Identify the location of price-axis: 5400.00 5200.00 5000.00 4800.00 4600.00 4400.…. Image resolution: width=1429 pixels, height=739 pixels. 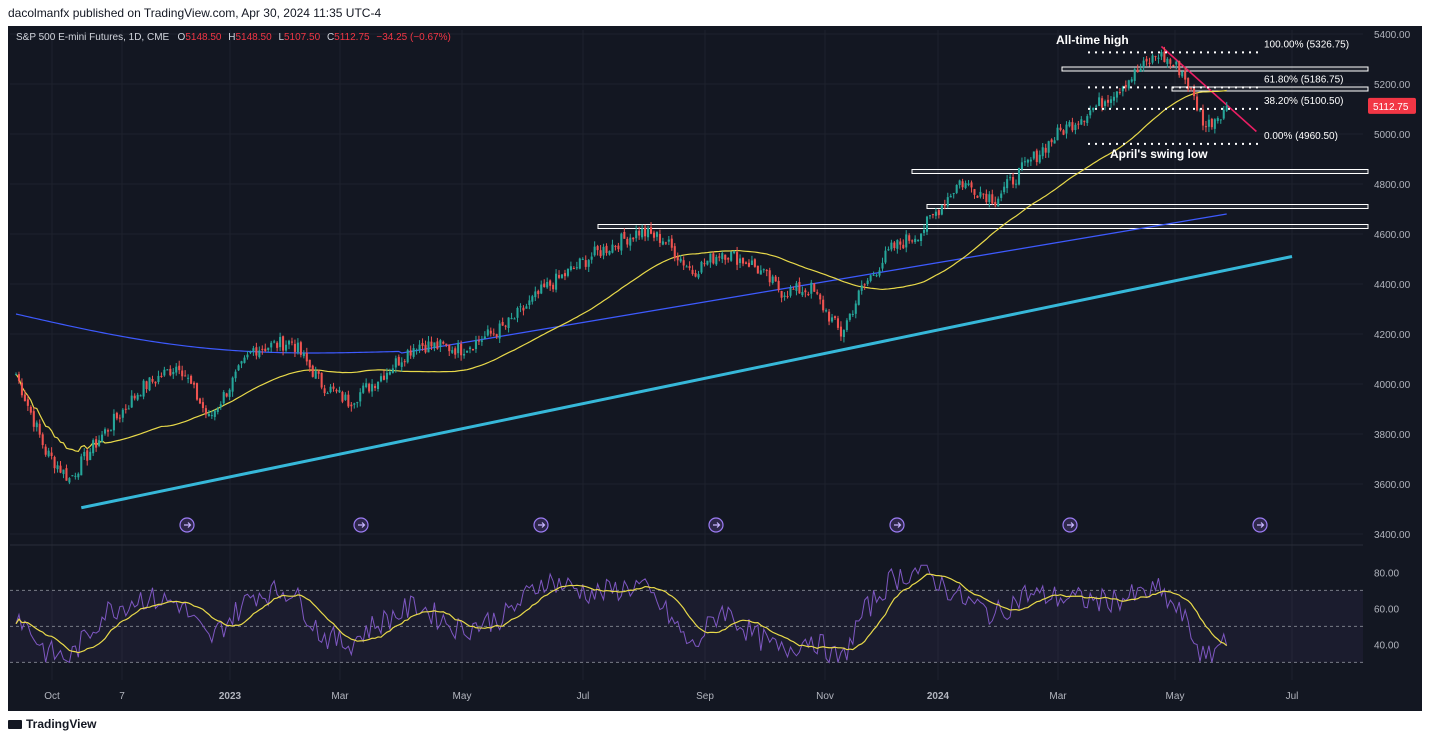
(1392, 340).